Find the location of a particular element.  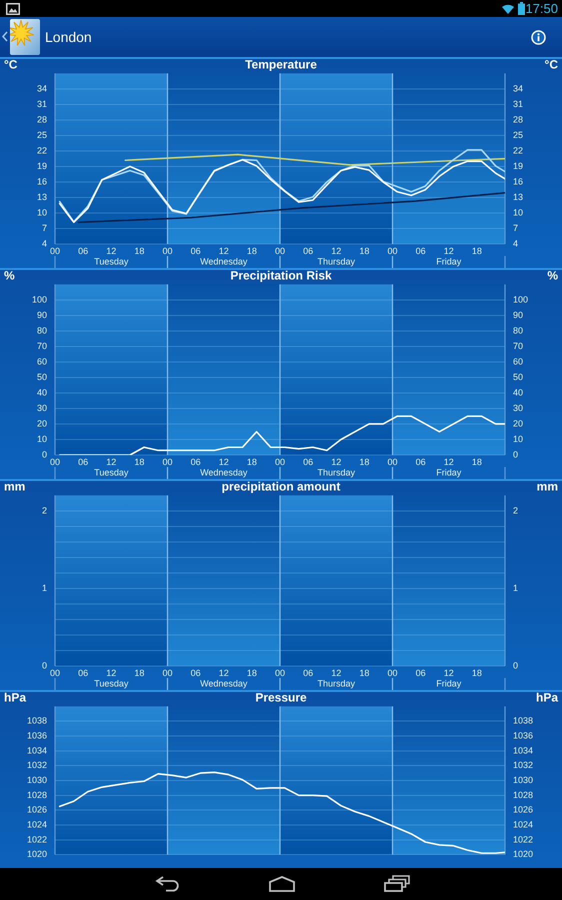

y2-tick-label: 1026 is located at coordinates (523, 809).